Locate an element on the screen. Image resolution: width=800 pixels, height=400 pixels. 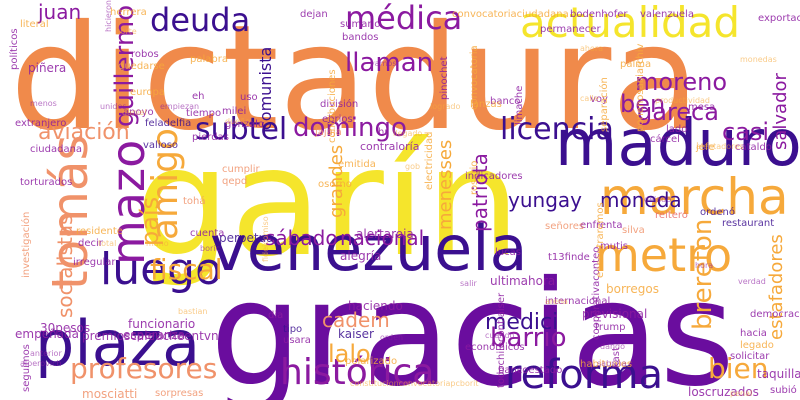
word-separacion: separación is located at coordinates (604, 104).